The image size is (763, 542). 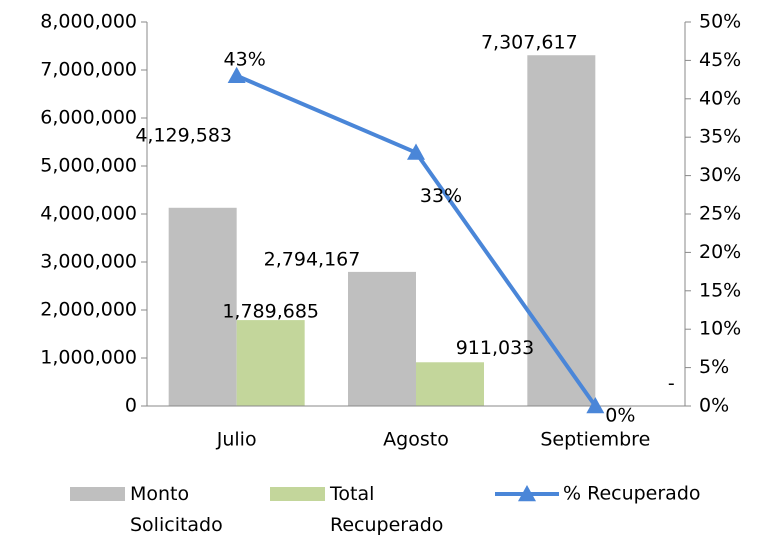 What do you see at coordinates (183, 135) in the screenshot?
I see `data-label: 4,129,583` at bounding box center [183, 135].